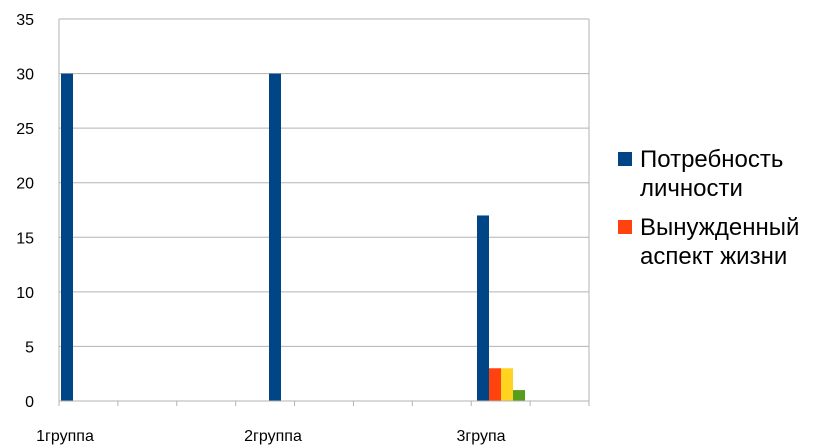 The height and width of the screenshot is (446, 837). I want to click on y-tick-label: 5, so click(29, 347).